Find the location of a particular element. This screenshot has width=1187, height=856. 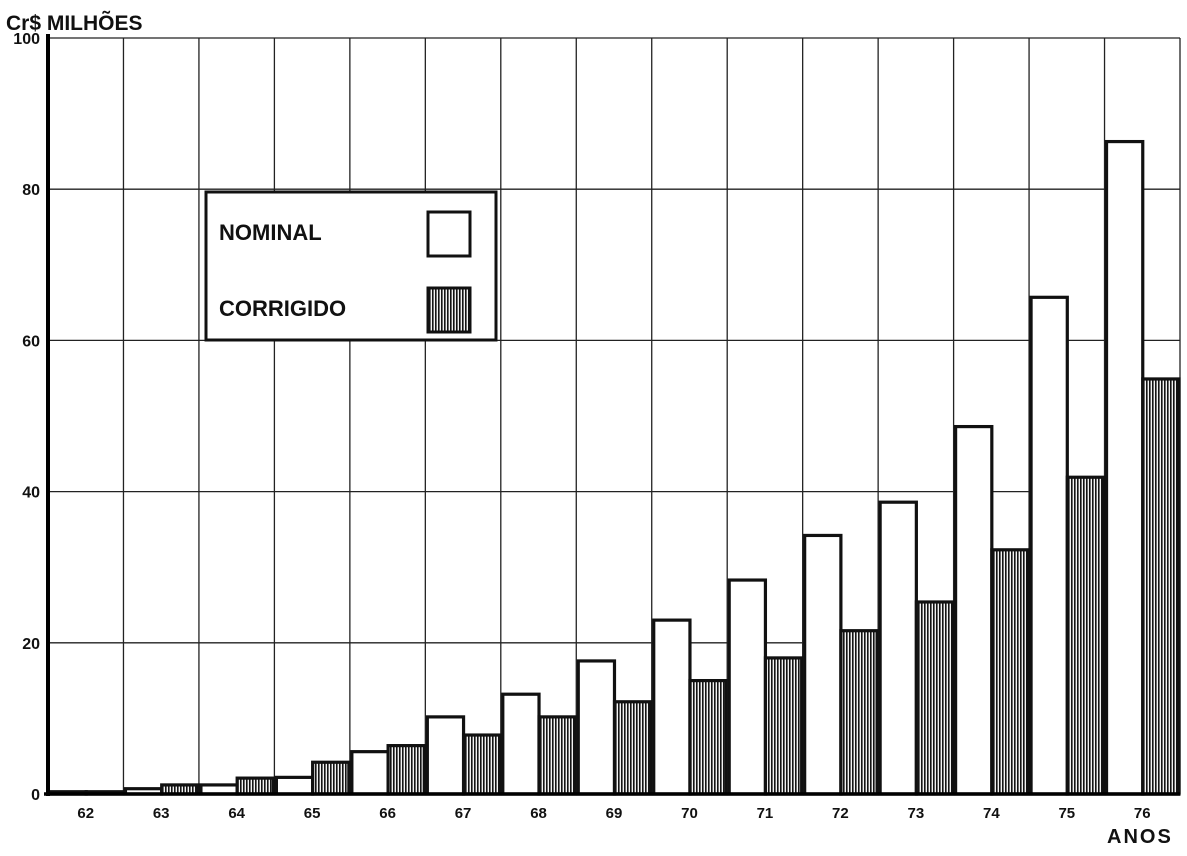

x-tick-label: 69 is located at coordinates (614, 813).